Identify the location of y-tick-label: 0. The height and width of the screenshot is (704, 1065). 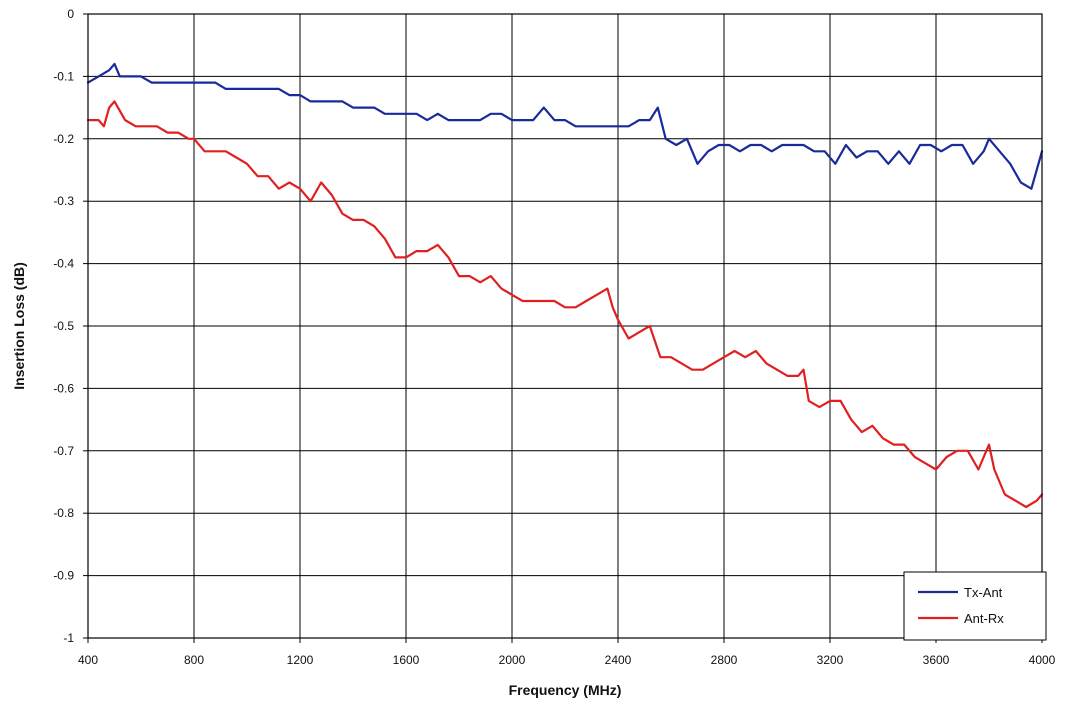
(70, 14).